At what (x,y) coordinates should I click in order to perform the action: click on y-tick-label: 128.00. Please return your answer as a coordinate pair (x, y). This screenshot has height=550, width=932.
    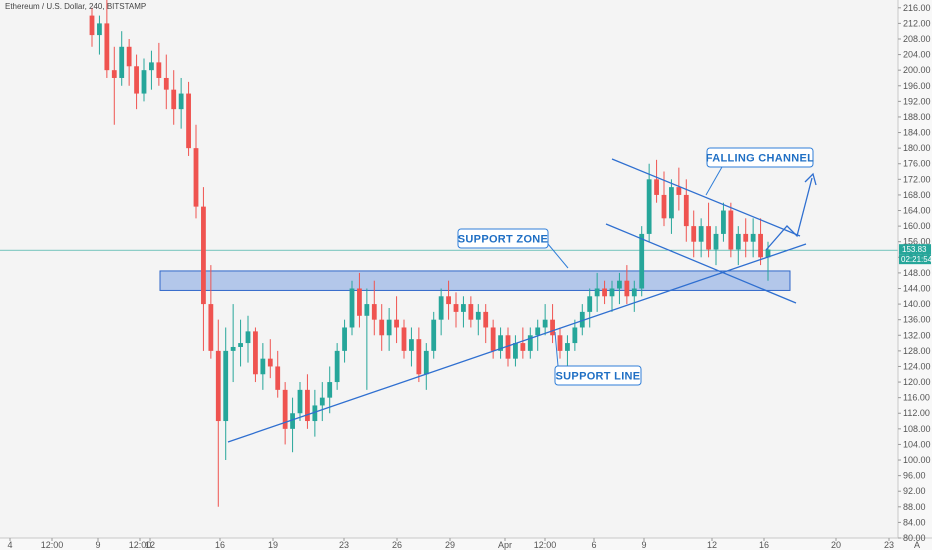
    Looking at the image, I should click on (917, 351).